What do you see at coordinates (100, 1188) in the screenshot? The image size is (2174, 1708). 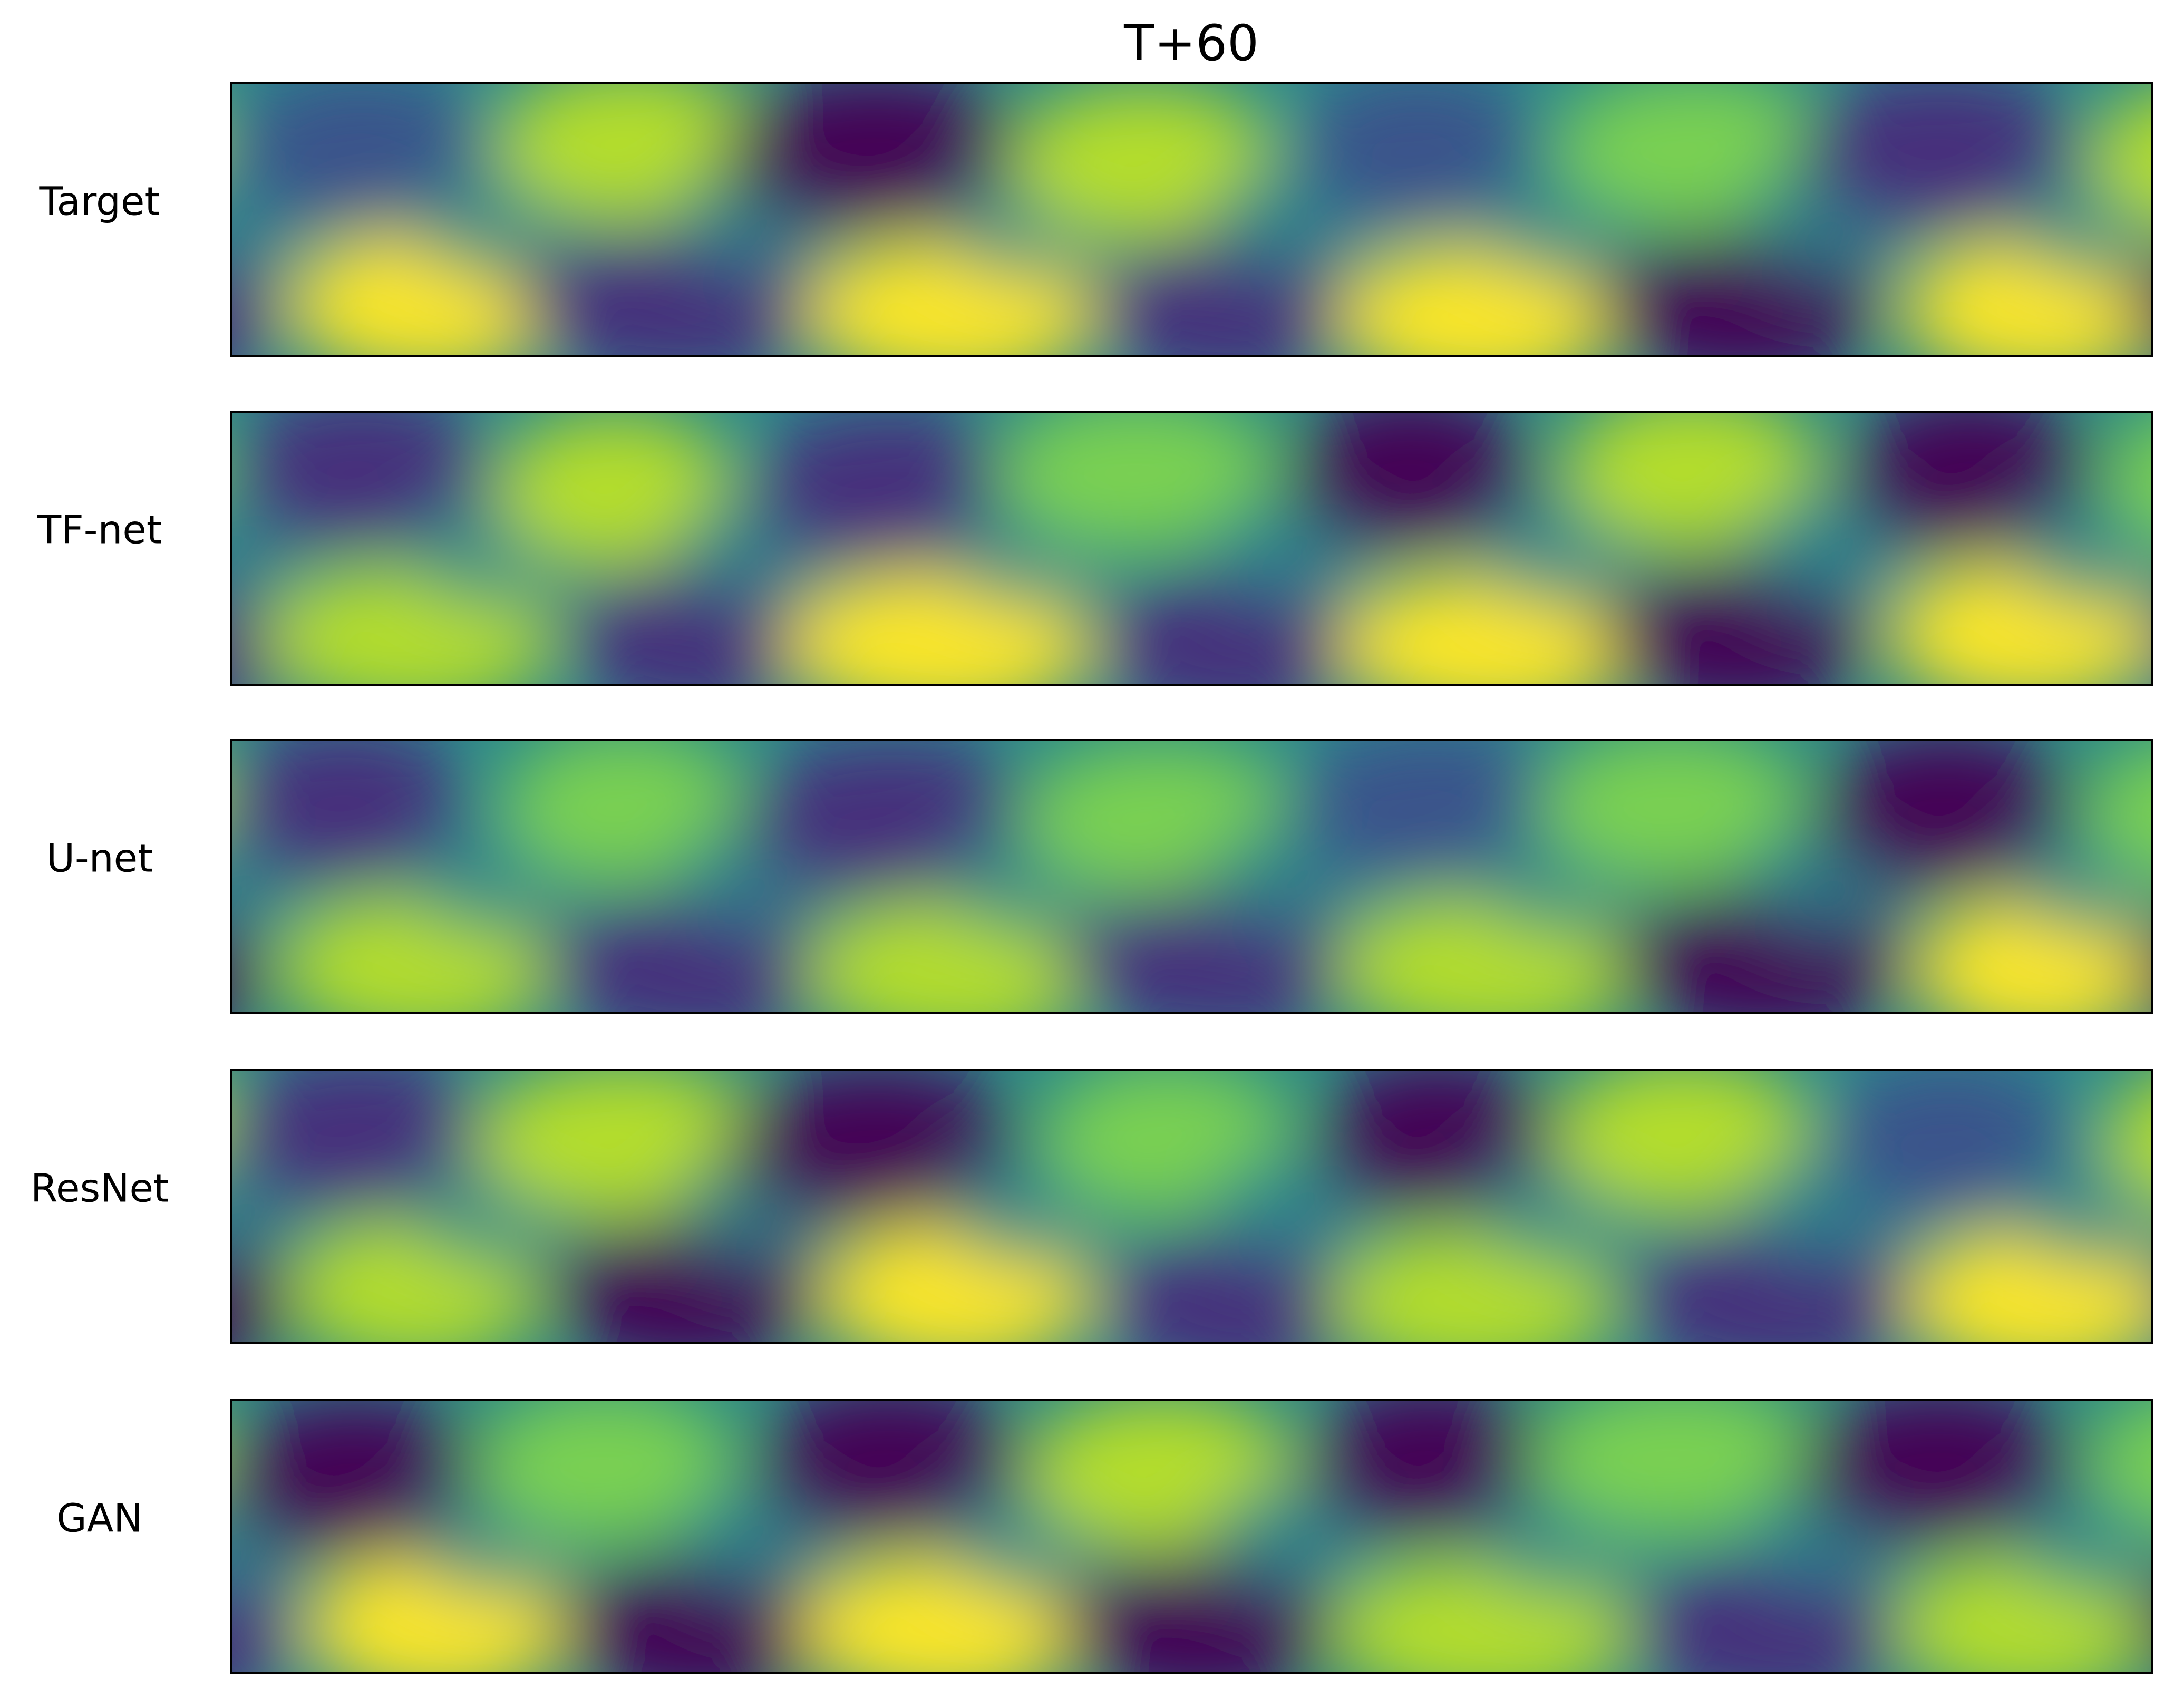 I see `row-label: ResNet` at bounding box center [100, 1188].